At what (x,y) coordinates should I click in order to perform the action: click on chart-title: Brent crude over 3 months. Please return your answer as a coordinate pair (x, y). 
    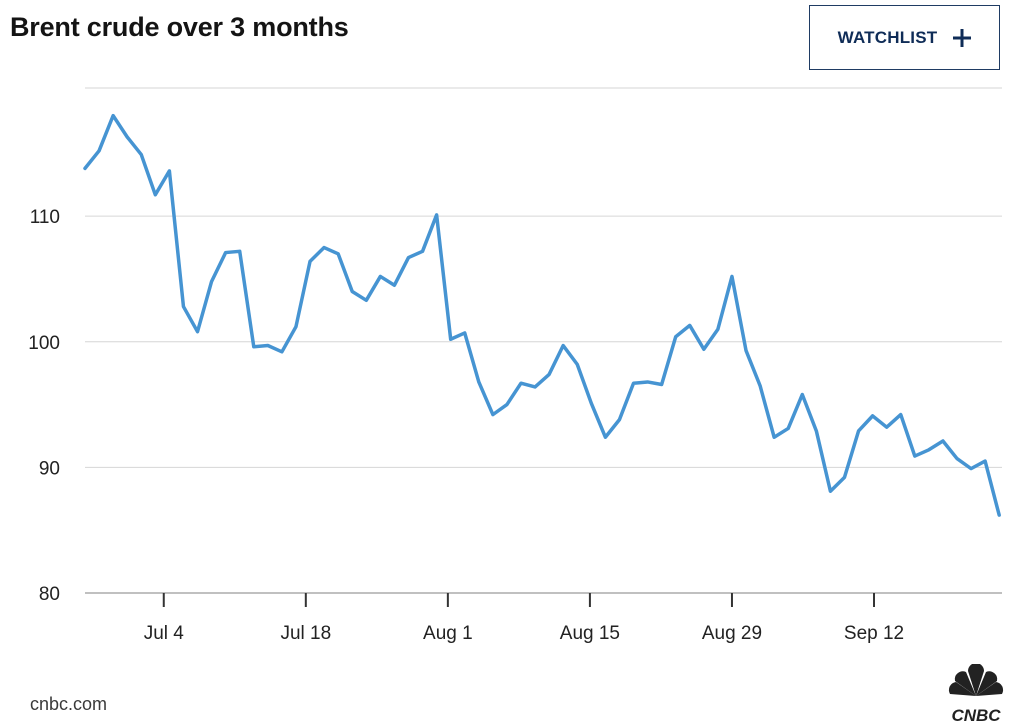
    Looking at the image, I should click on (179, 27).